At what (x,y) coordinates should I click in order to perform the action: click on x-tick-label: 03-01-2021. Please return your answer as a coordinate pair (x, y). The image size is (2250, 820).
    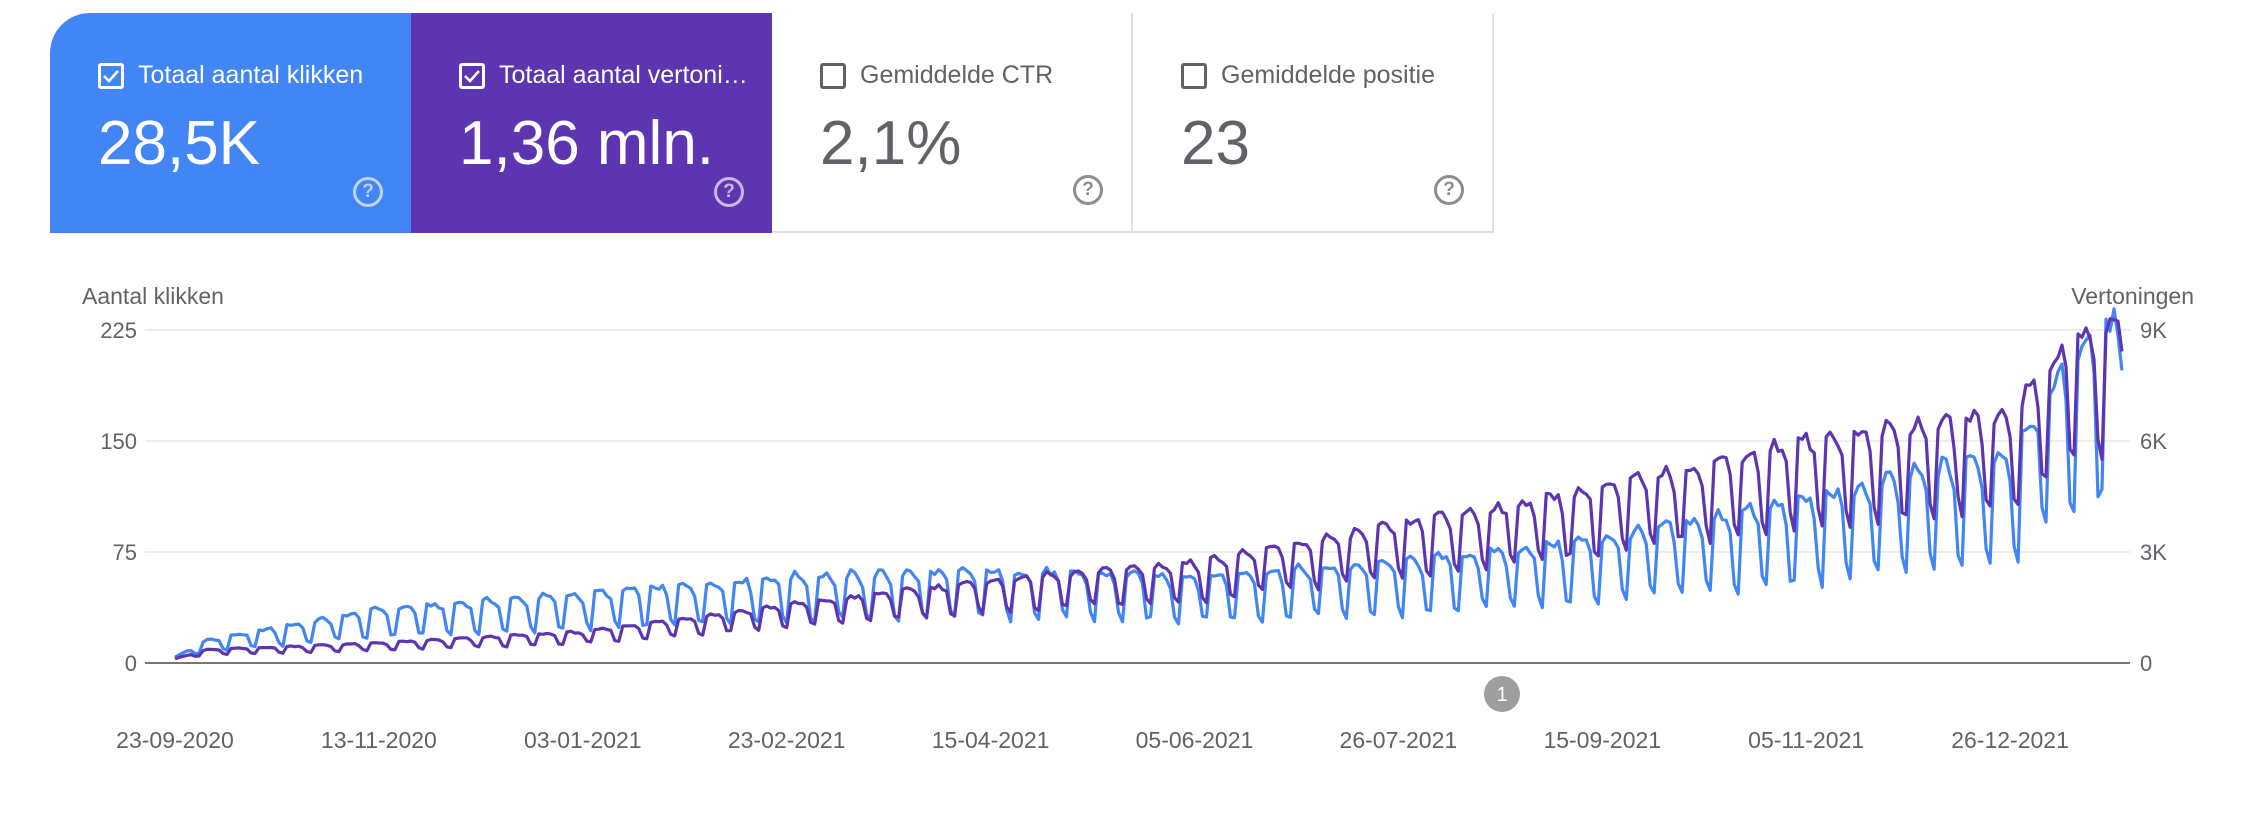
    Looking at the image, I should click on (583, 740).